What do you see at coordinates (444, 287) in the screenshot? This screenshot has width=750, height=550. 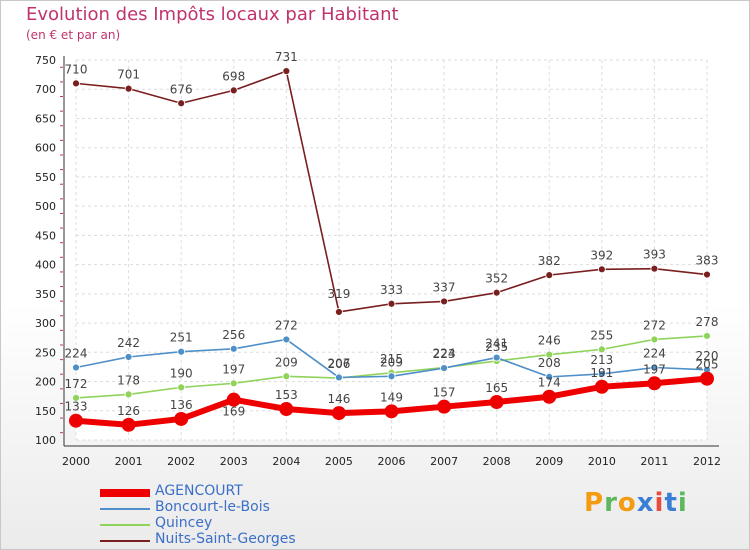 I see `data-label: 337` at bounding box center [444, 287].